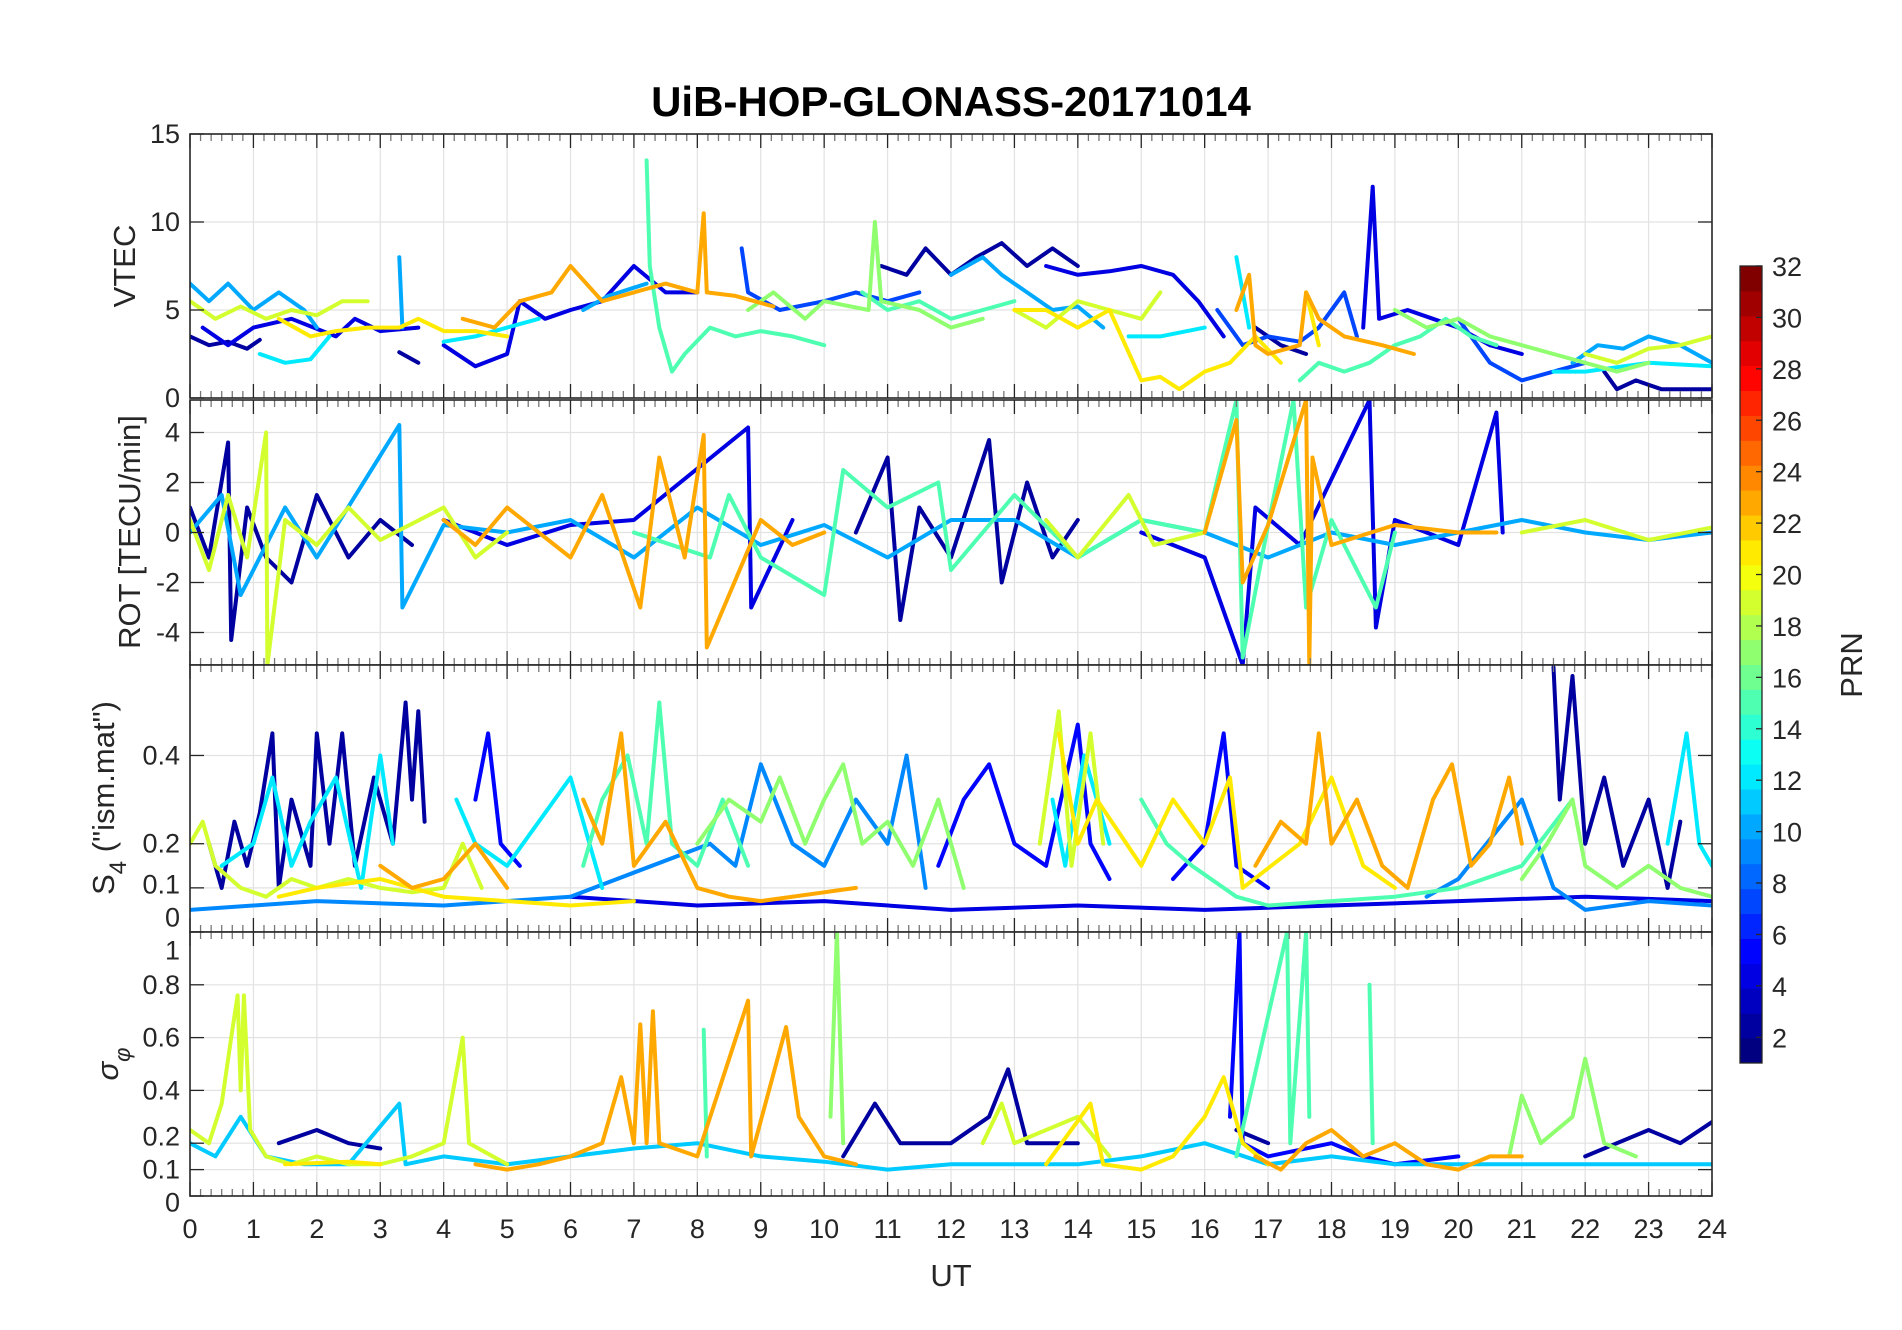  I want to click on s4-subscript: 4, so click(118, 867).